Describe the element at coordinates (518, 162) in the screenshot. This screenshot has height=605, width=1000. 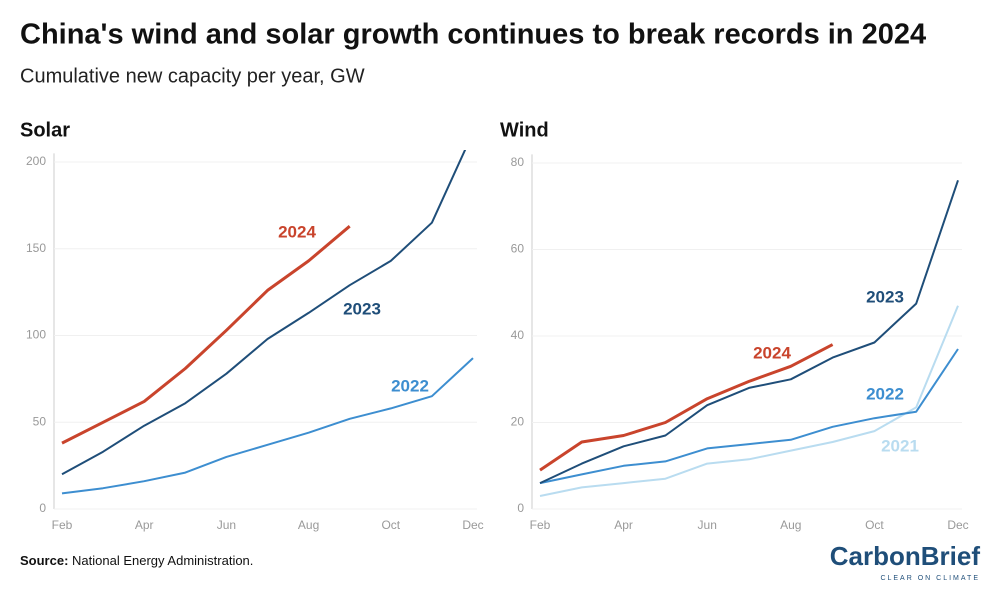
I see `y-tick-label: 80` at that location.